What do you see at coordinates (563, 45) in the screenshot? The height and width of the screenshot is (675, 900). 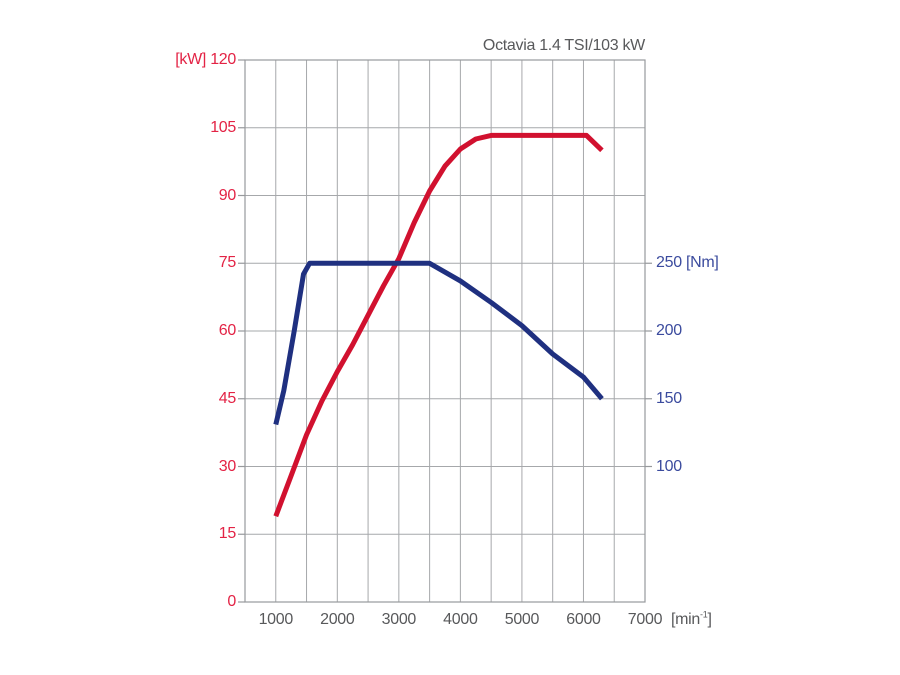 I see `chart-title: Octavia 1.4 TSI/103 kW` at bounding box center [563, 45].